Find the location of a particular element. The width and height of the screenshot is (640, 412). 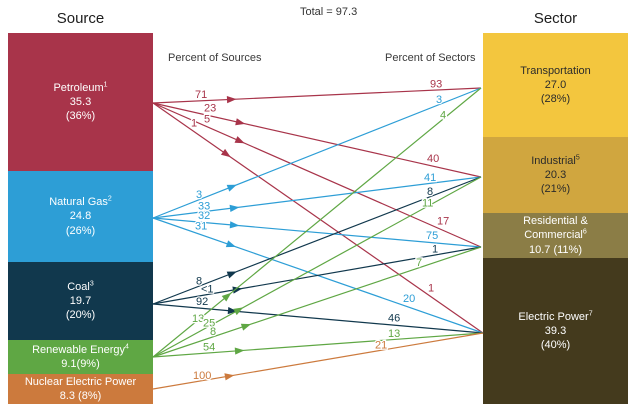

source-value: 9.1(9%) is located at coordinates (80, 364).